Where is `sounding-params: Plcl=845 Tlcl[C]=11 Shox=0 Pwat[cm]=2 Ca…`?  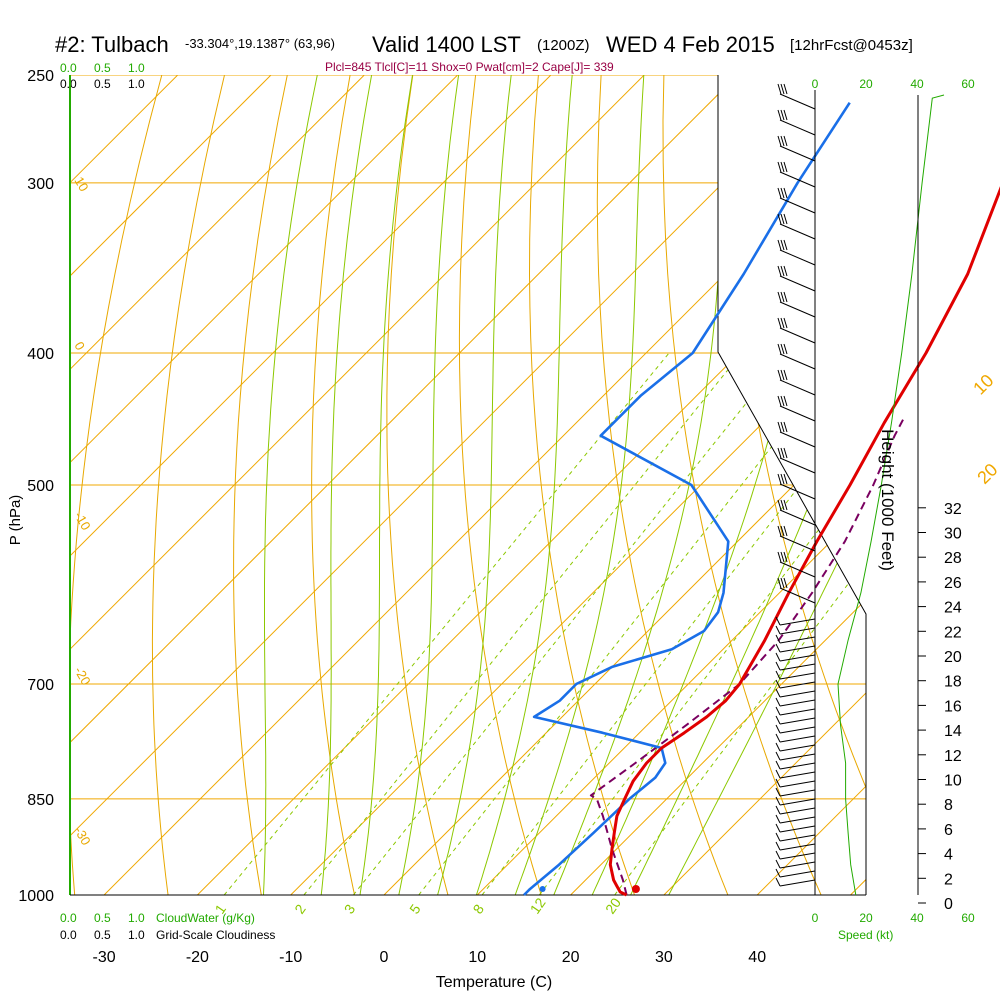
sounding-params: Plcl=845 Tlcl[C]=11 Shox=0 Pwat[cm]=2 Ca… is located at coordinates (469, 67).